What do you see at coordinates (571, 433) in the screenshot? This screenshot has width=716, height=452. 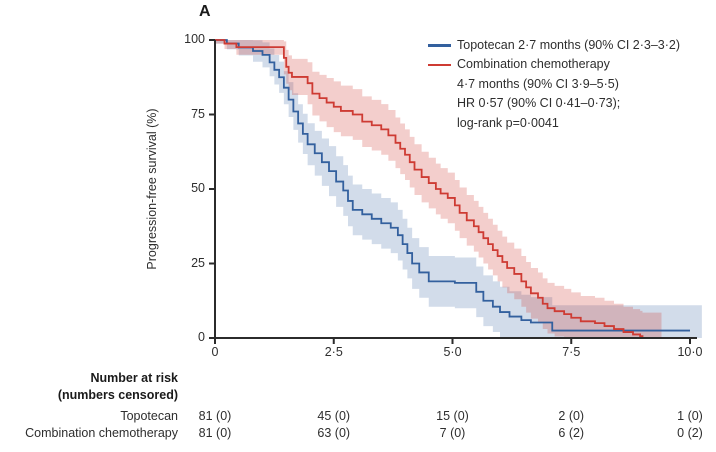 I see `risk-cell: 6 (2)` at bounding box center [571, 433].